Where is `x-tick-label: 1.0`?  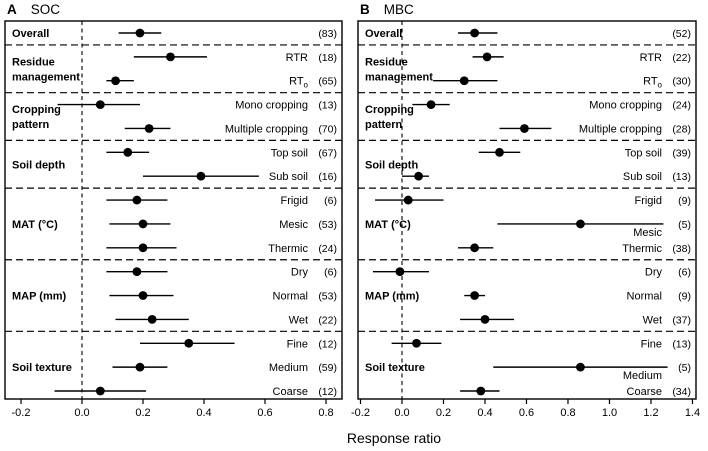 x-tick-label: 1.0 is located at coordinates (609, 413).